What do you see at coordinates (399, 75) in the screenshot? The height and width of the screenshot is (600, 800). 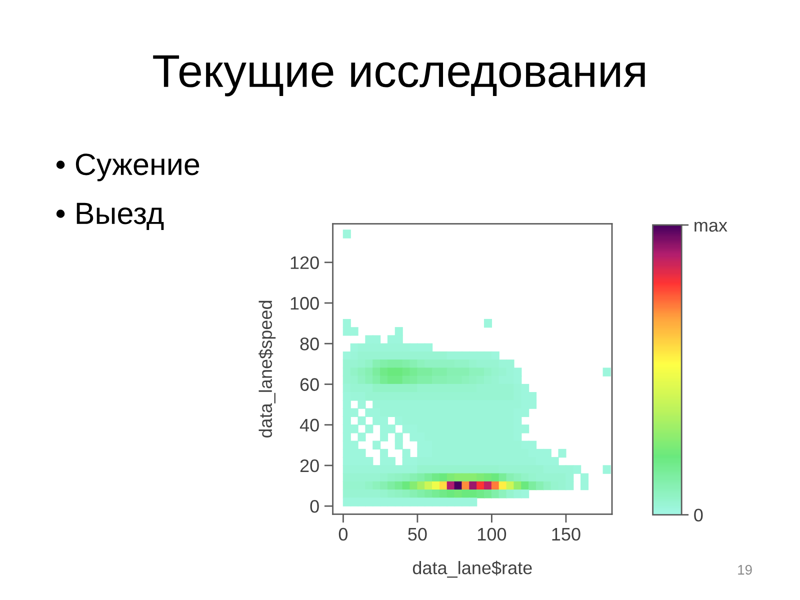 I see `chart-title: Текущие исследования` at bounding box center [399, 75].